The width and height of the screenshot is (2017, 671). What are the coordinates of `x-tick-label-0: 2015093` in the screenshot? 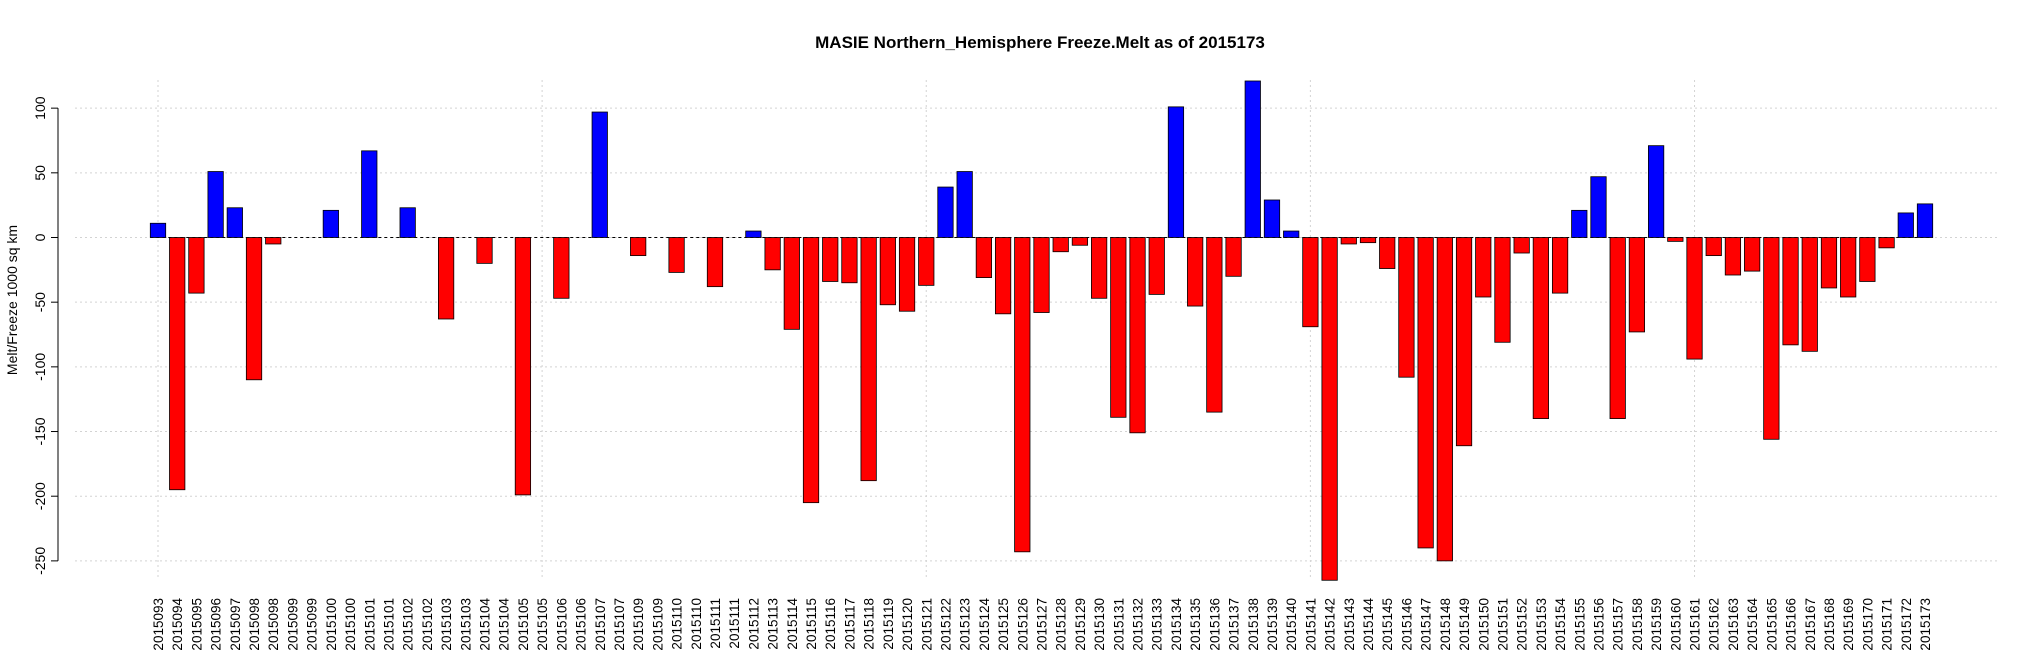 It's located at (158, 624).